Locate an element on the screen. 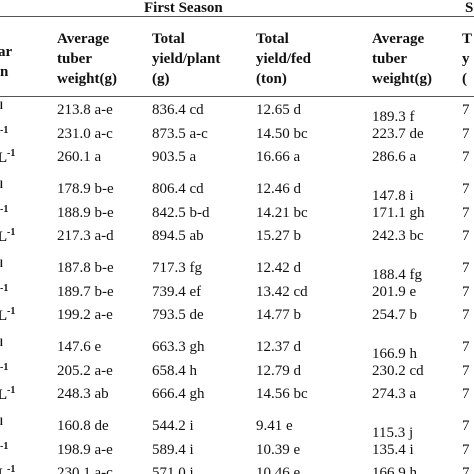  cell: 242.3 bc is located at coordinates (398, 236).